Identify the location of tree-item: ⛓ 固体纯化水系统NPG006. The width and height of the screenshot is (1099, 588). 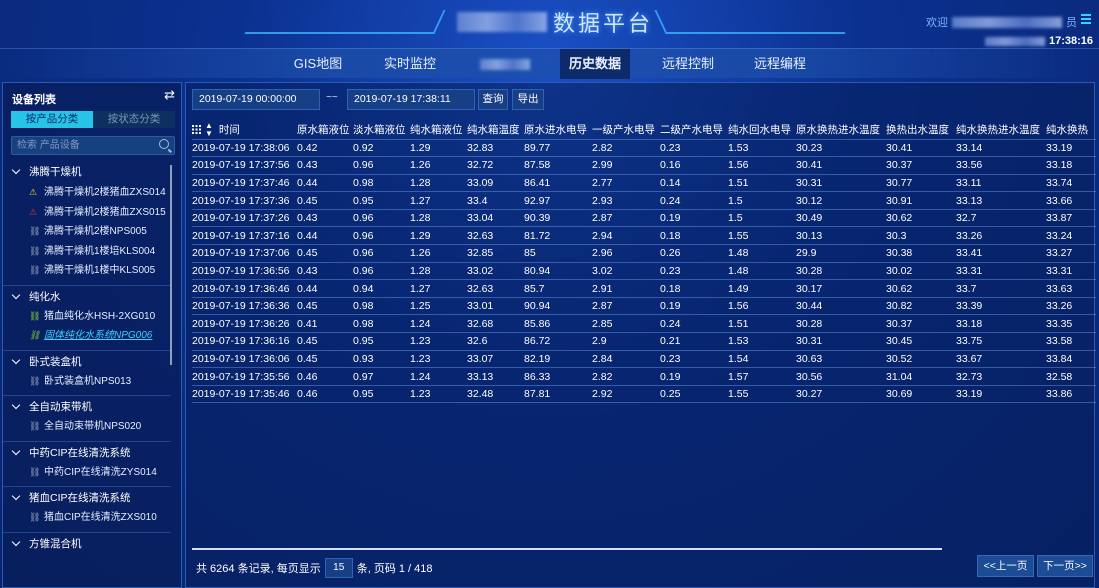
(87, 336).